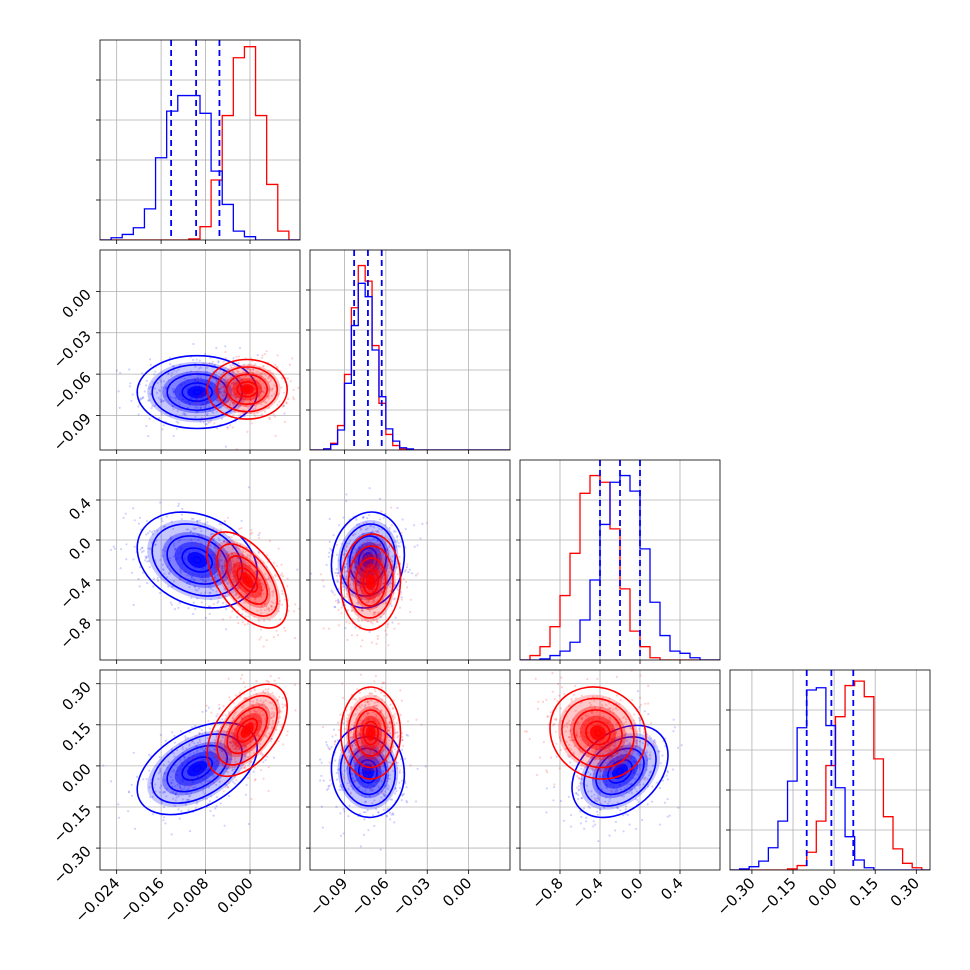 The height and width of the screenshot is (970, 970). I want to click on contour-line-red, so click(247, 580).